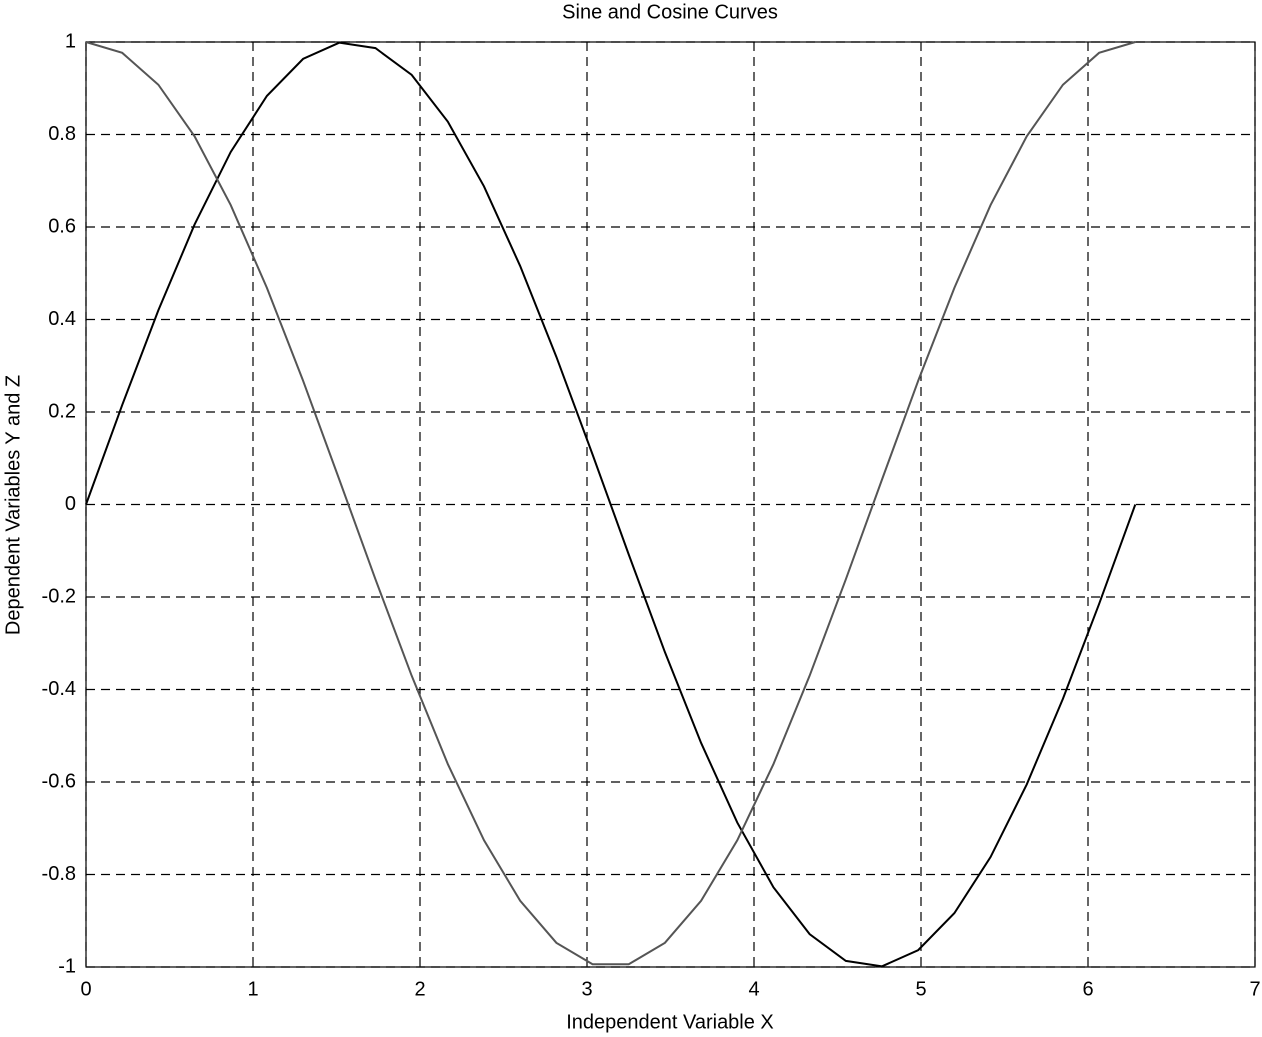 The height and width of the screenshot is (1037, 1262). What do you see at coordinates (85, 989) in the screenshot?
I see `x-tick-label: 0` at bounding box center [85, 989].